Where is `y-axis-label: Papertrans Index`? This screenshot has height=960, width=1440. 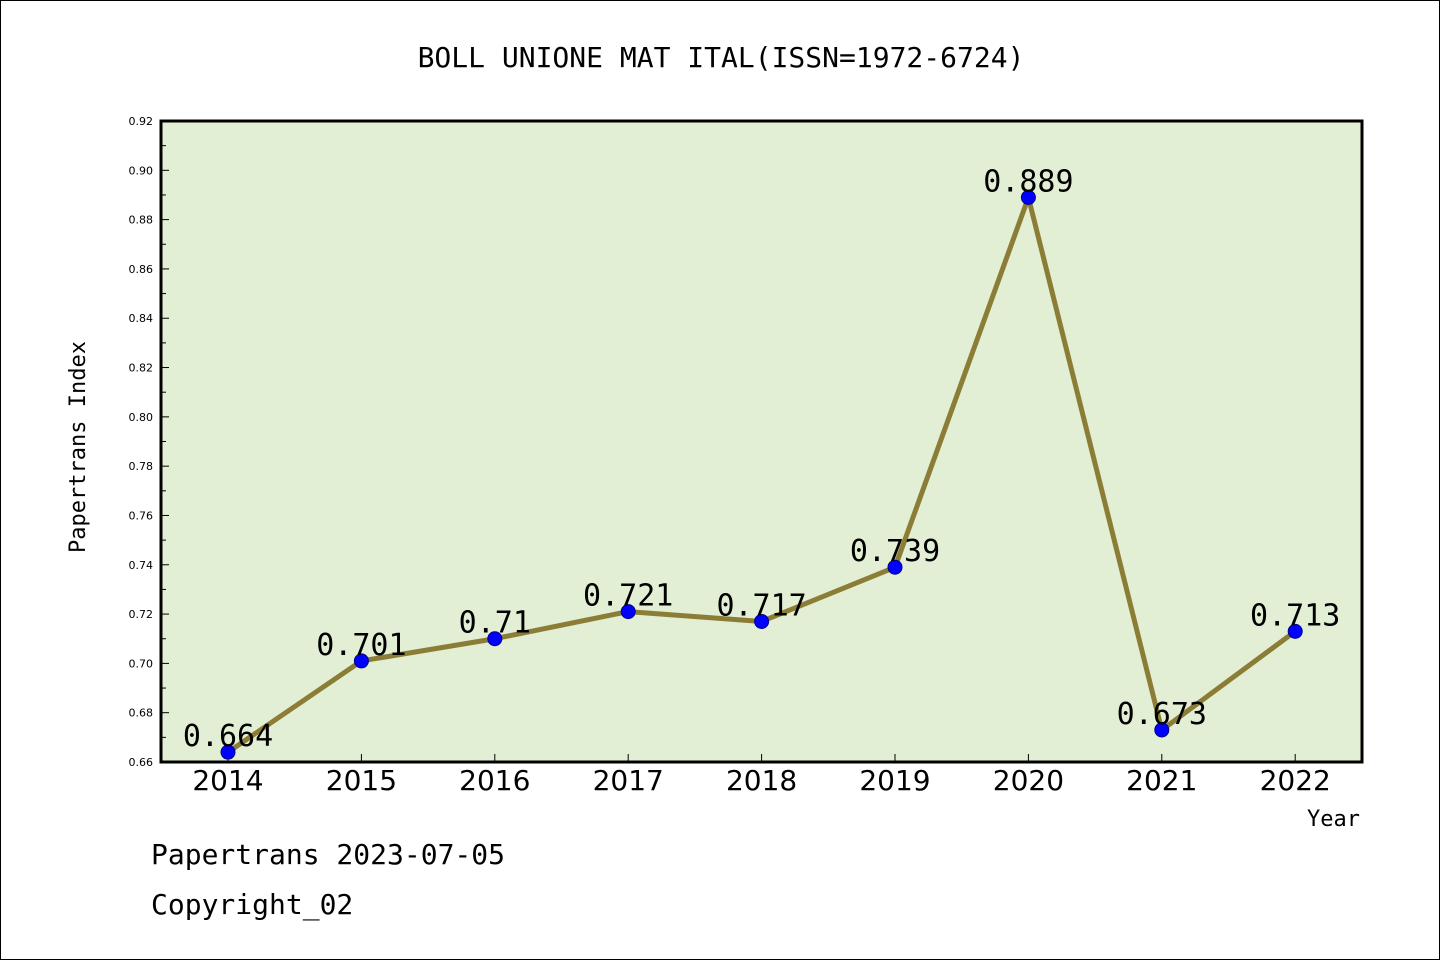 y-axis-label: Papertrans Index is located at coordinates (78, 447).